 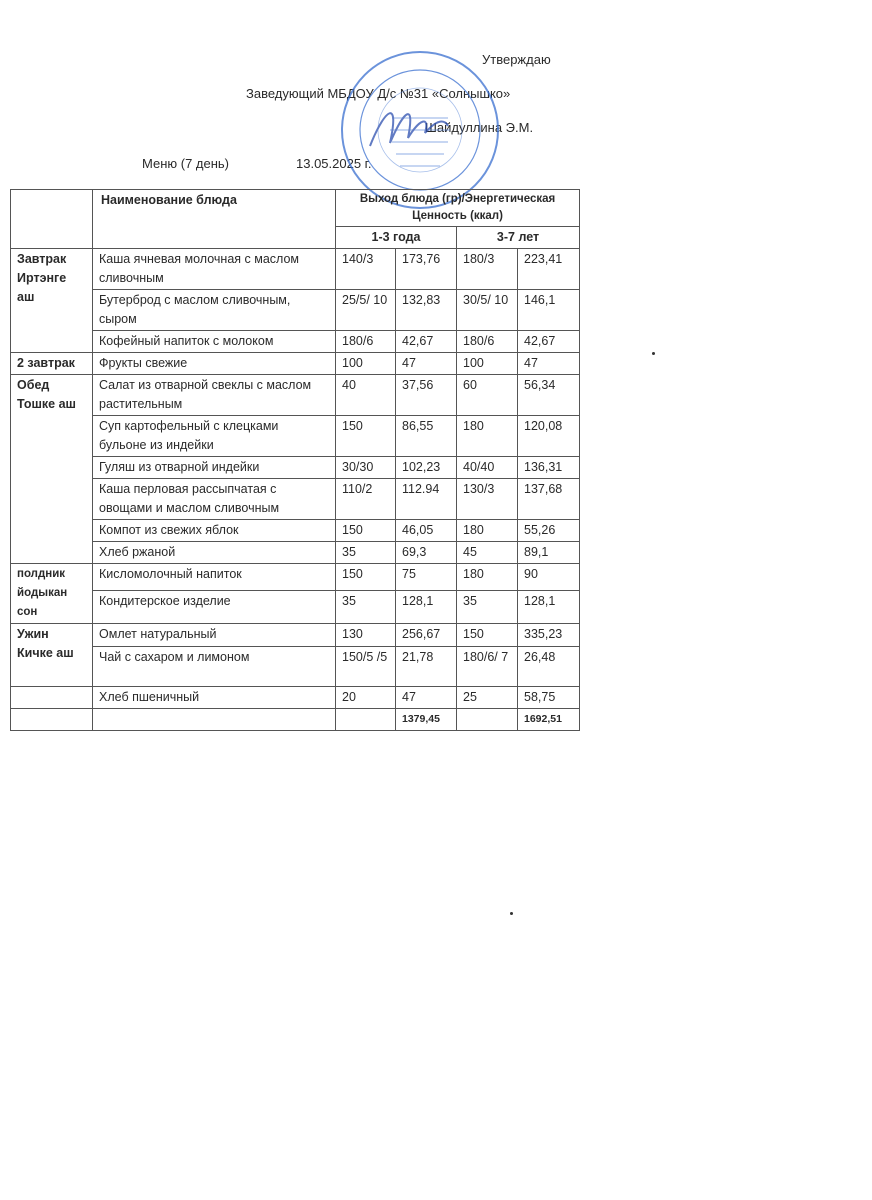 I want to click on output-3-7: 35, so click(x=487, y=607).